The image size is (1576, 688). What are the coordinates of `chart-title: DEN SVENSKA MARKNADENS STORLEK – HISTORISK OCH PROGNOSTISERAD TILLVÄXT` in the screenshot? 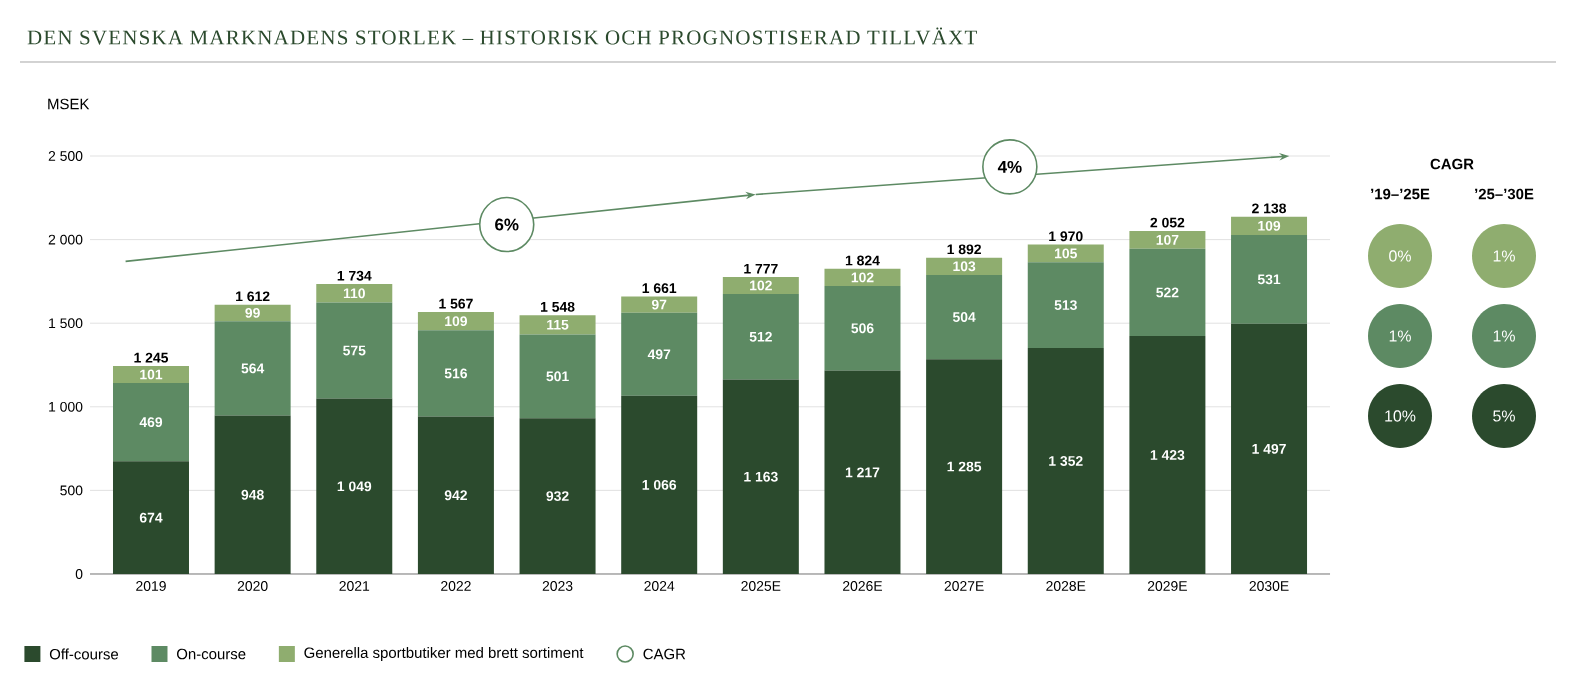 It's located at (502, 36).